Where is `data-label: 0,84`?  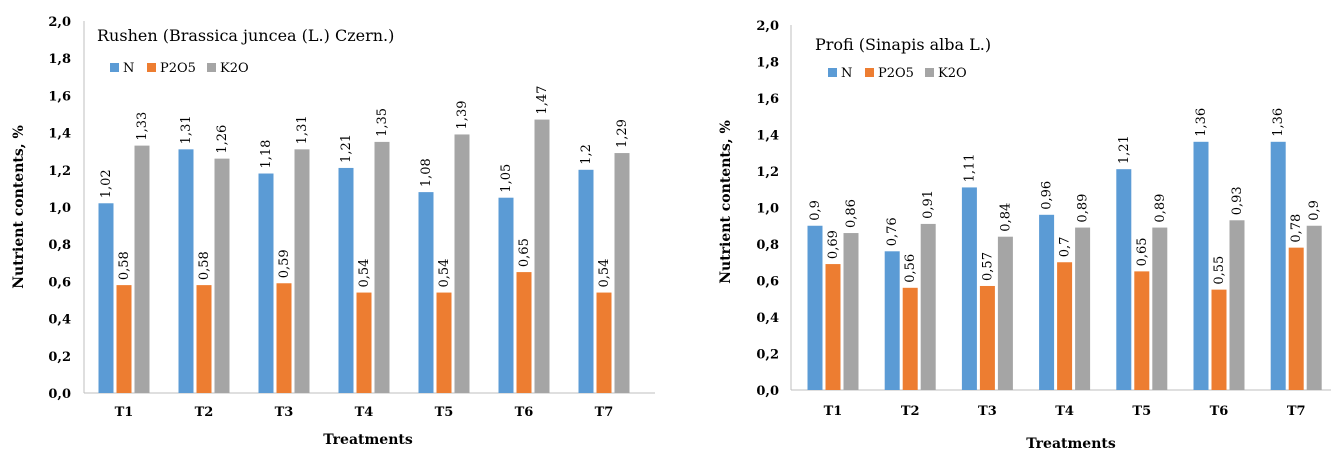
data-label: 0,84 is located at coordinates (1005, 217).